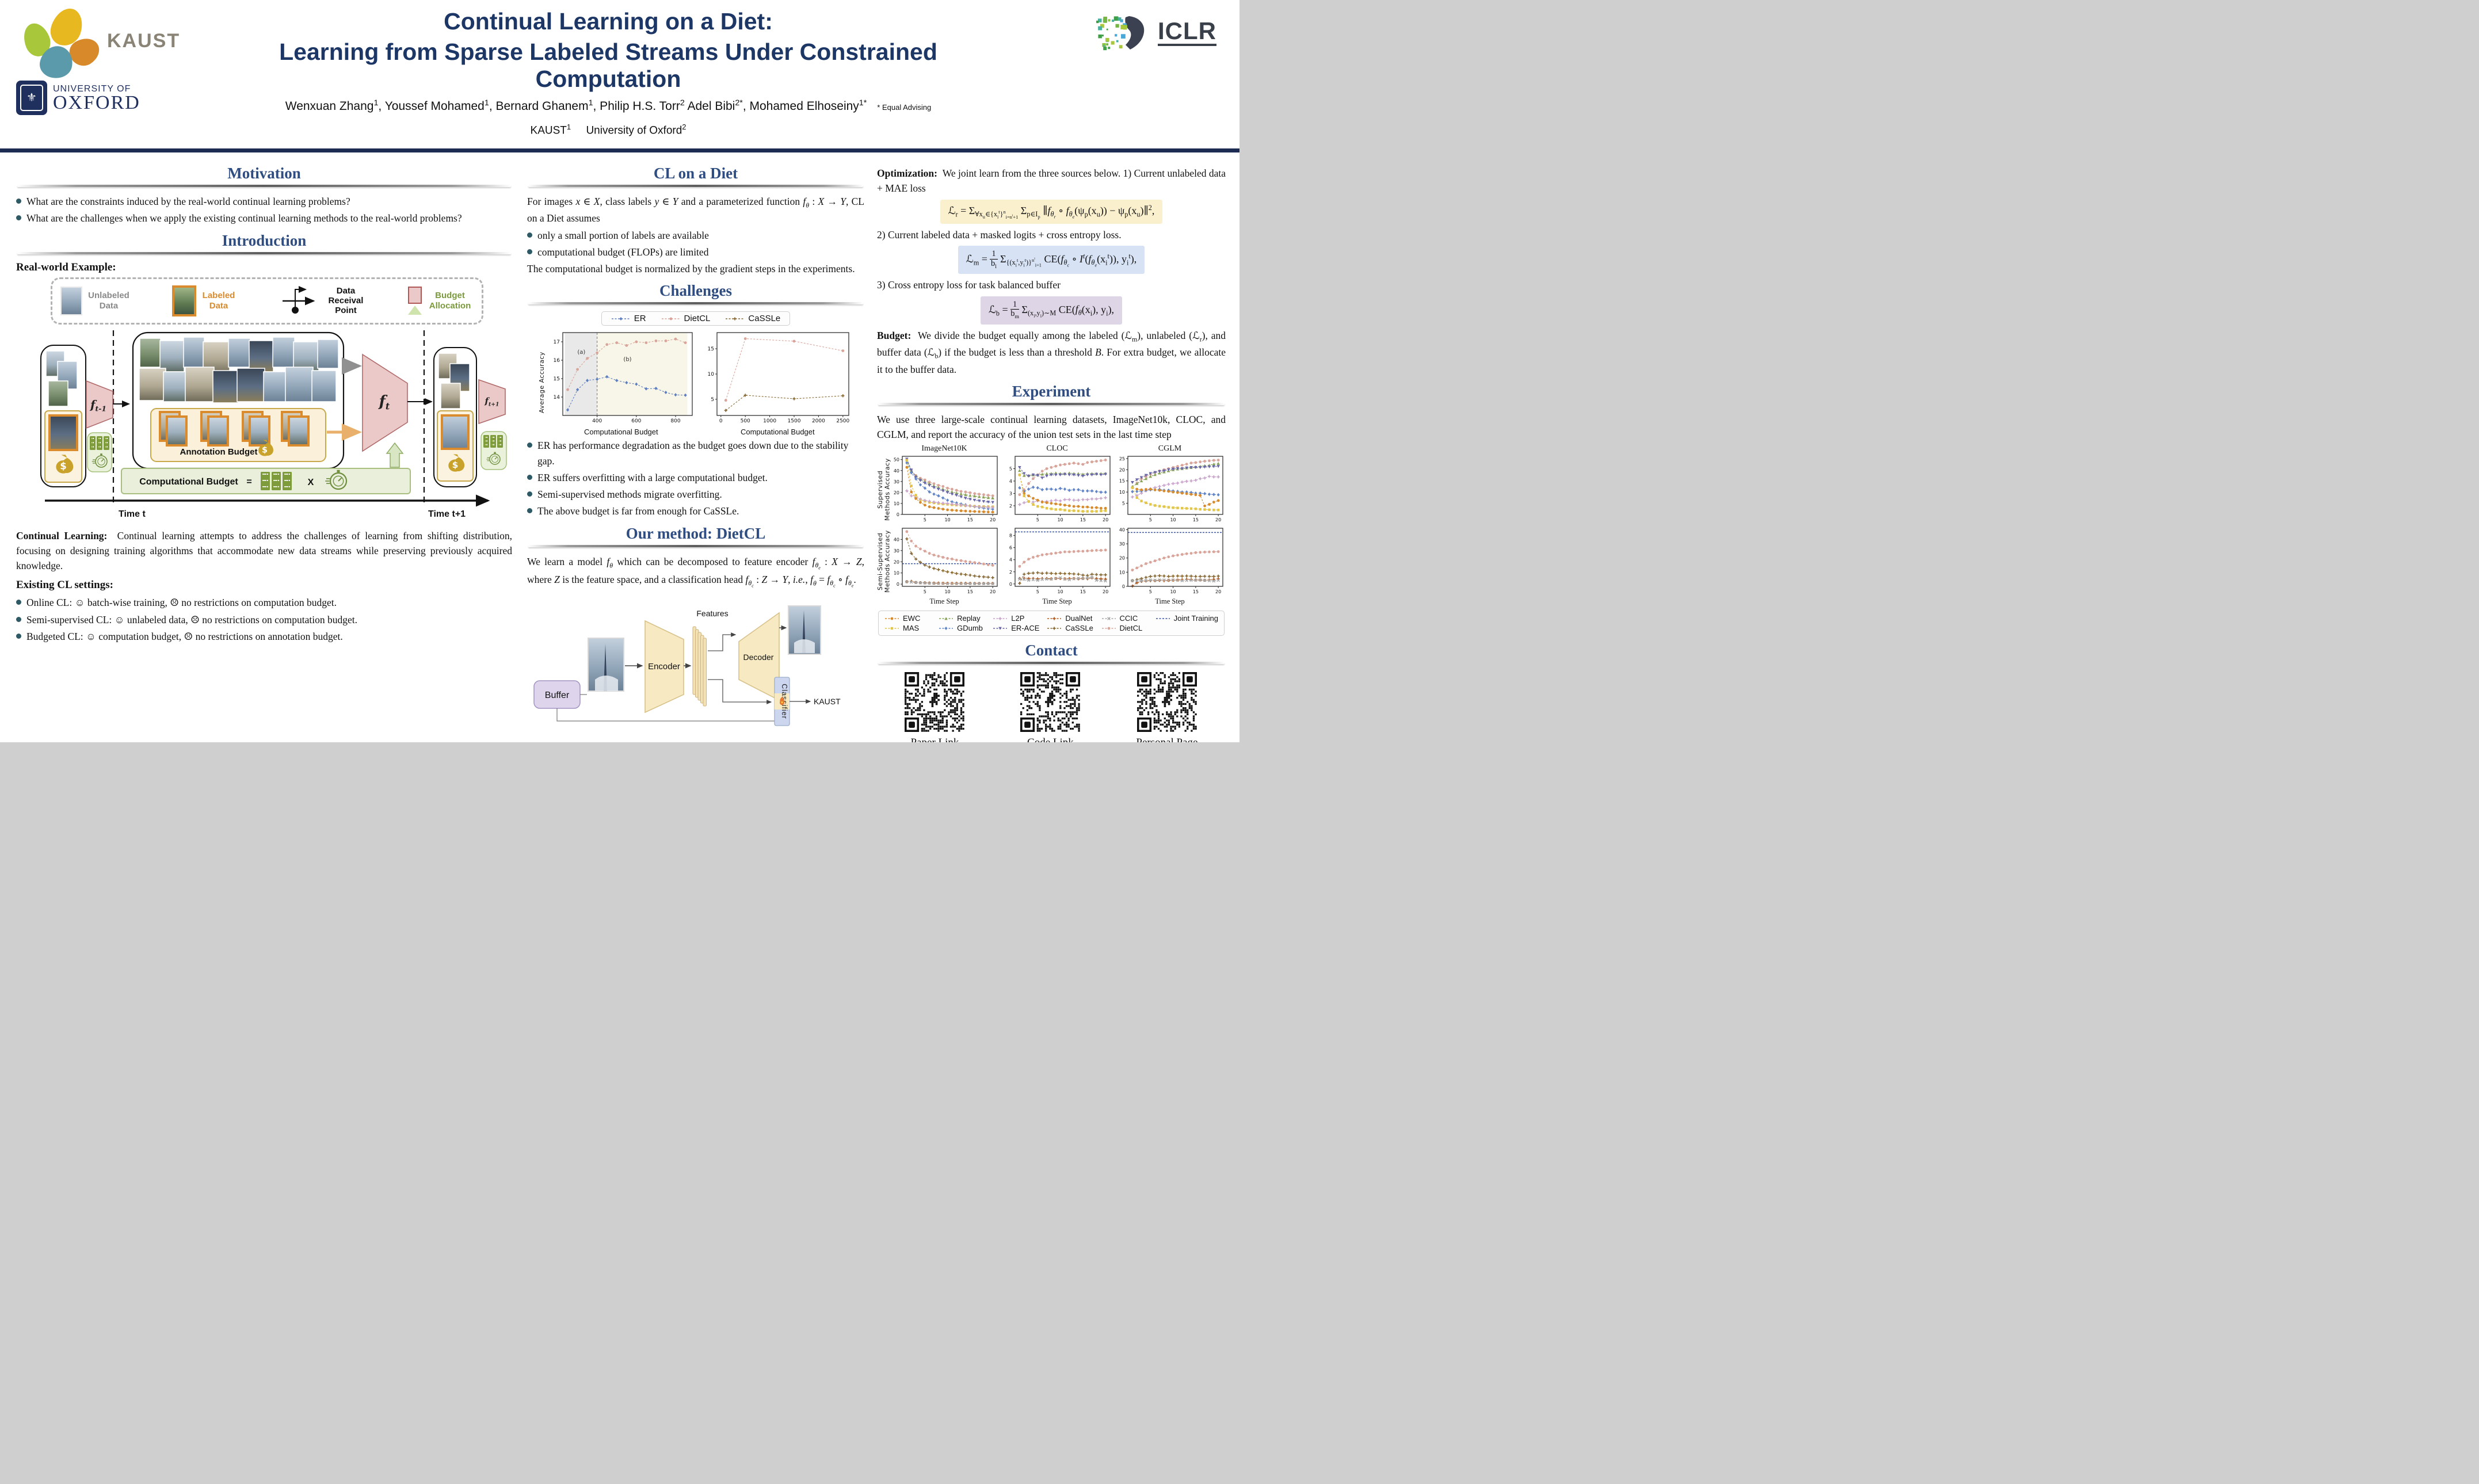  I want to click on svg-text: 50, so click(896, 460).